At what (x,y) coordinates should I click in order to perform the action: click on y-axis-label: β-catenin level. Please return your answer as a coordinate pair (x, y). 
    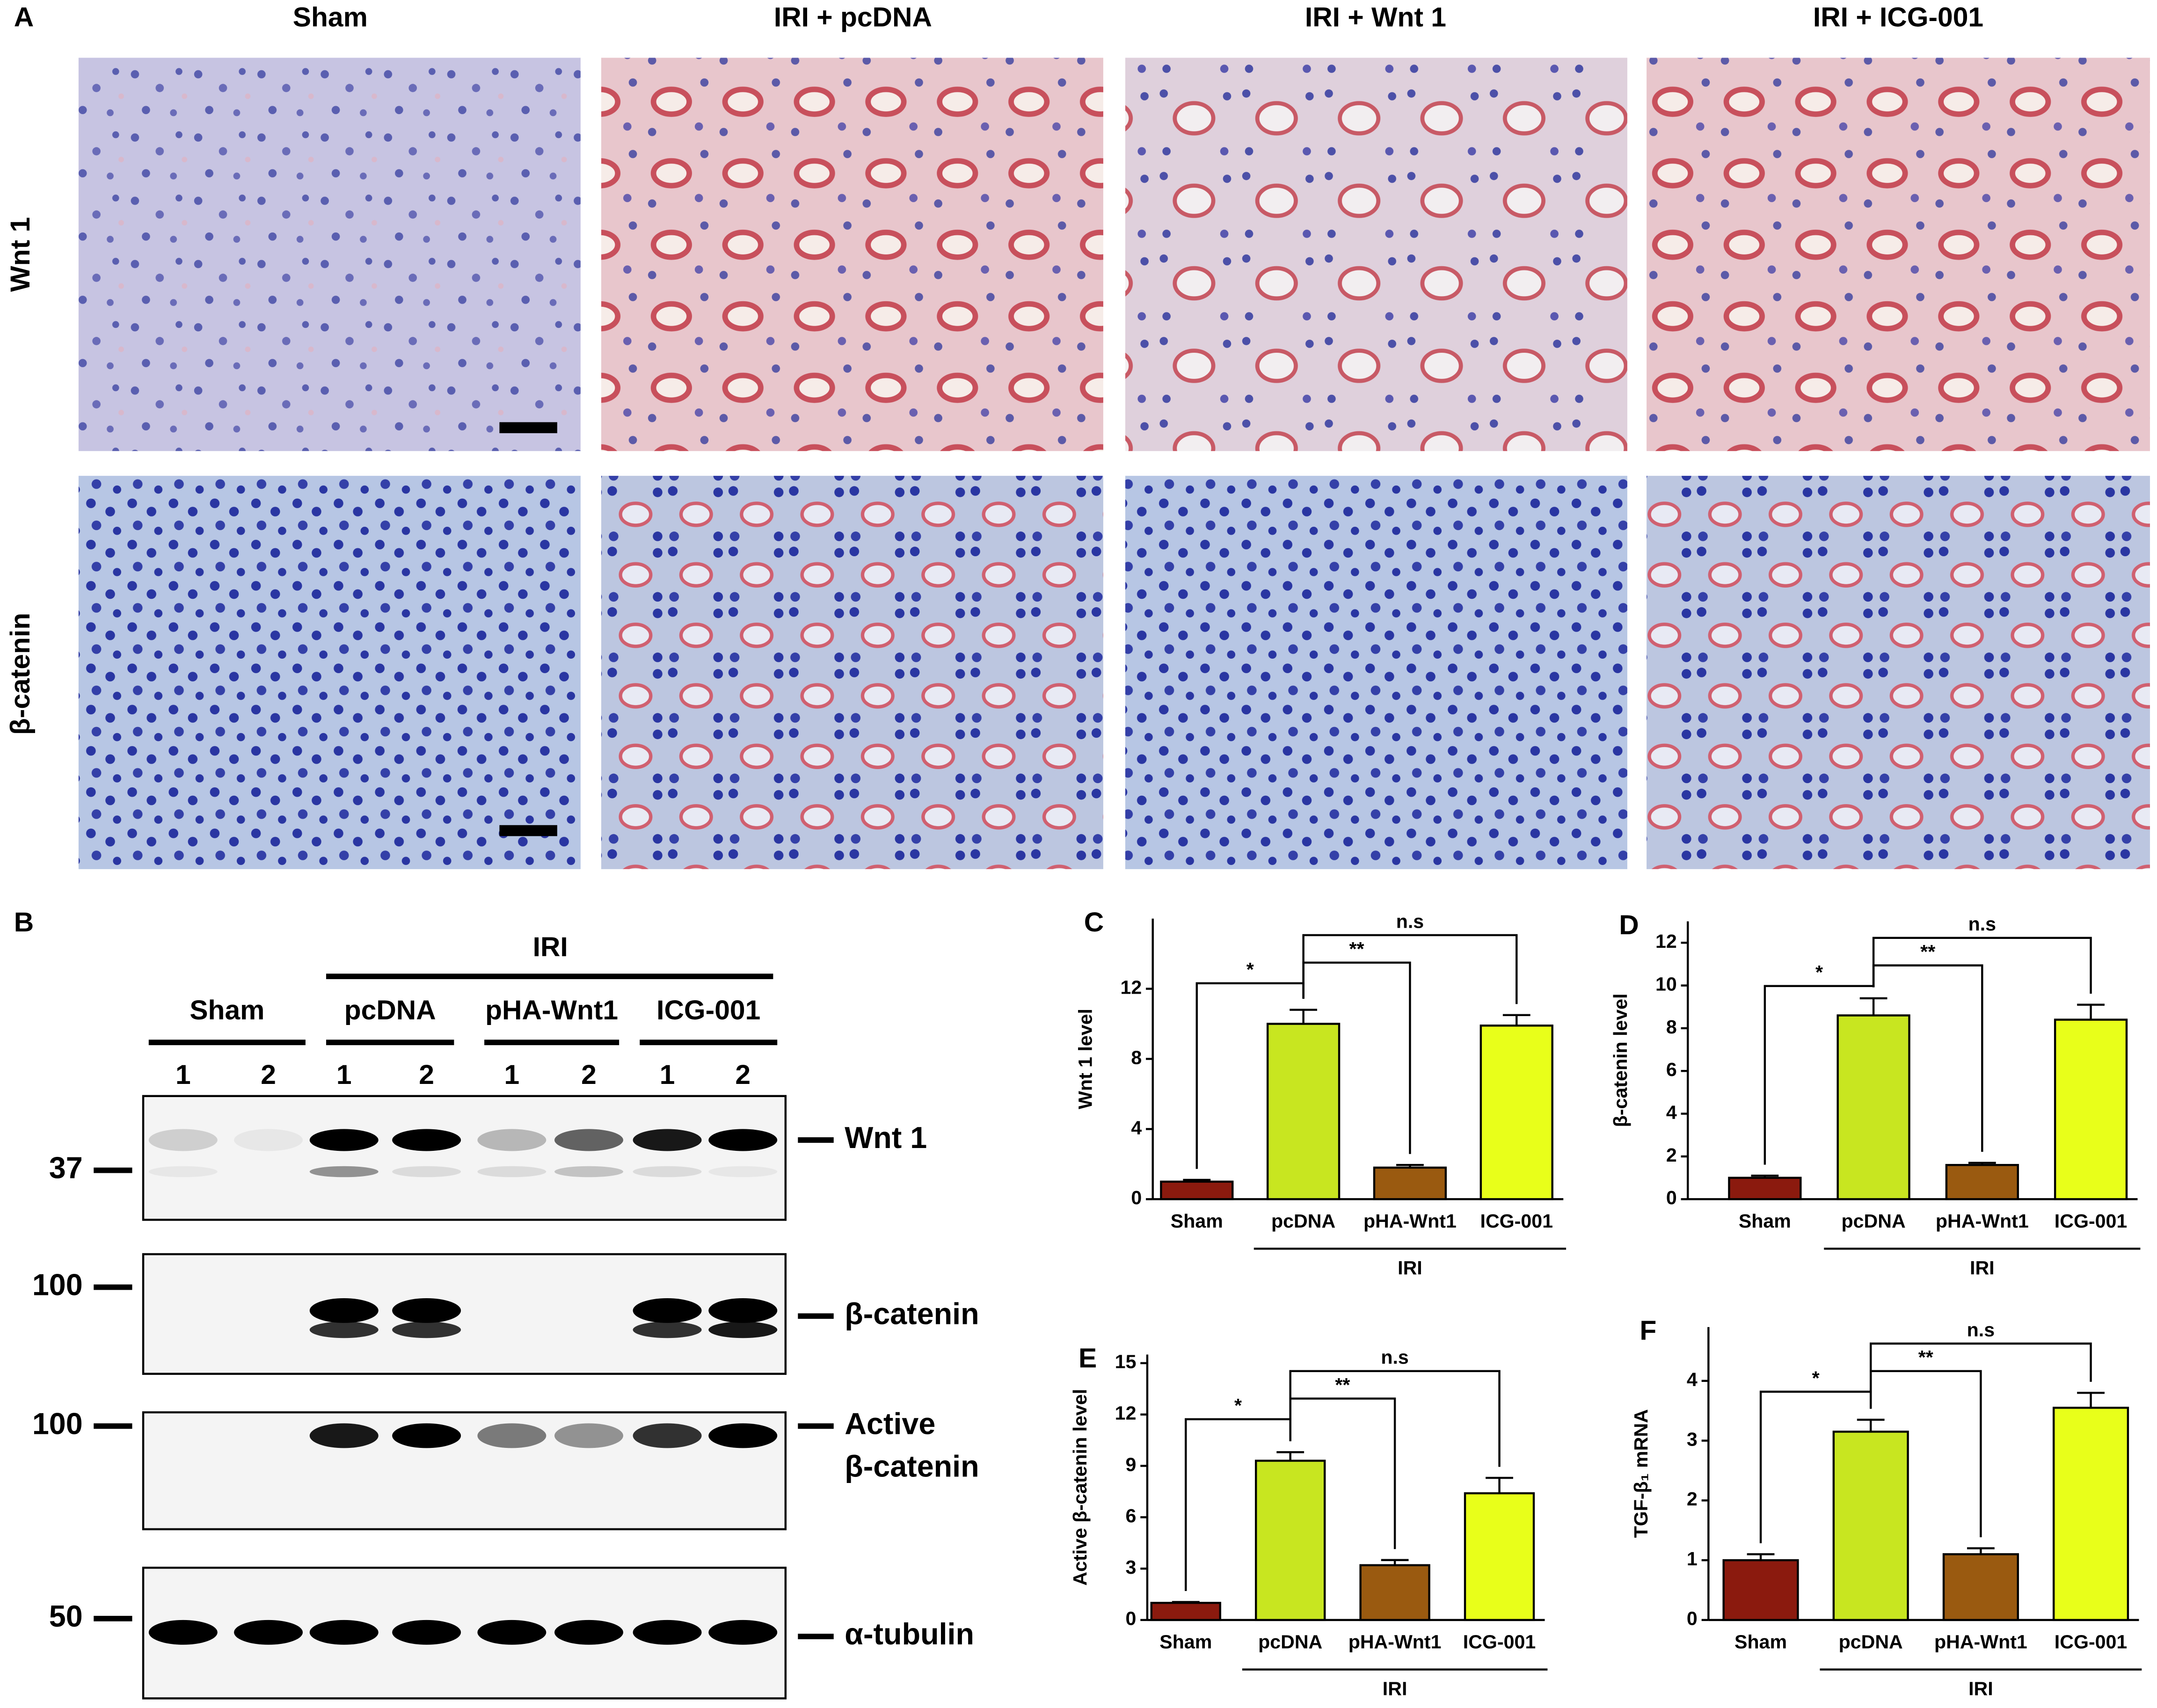
    Looking at the image, I should click on (1620, 1060).